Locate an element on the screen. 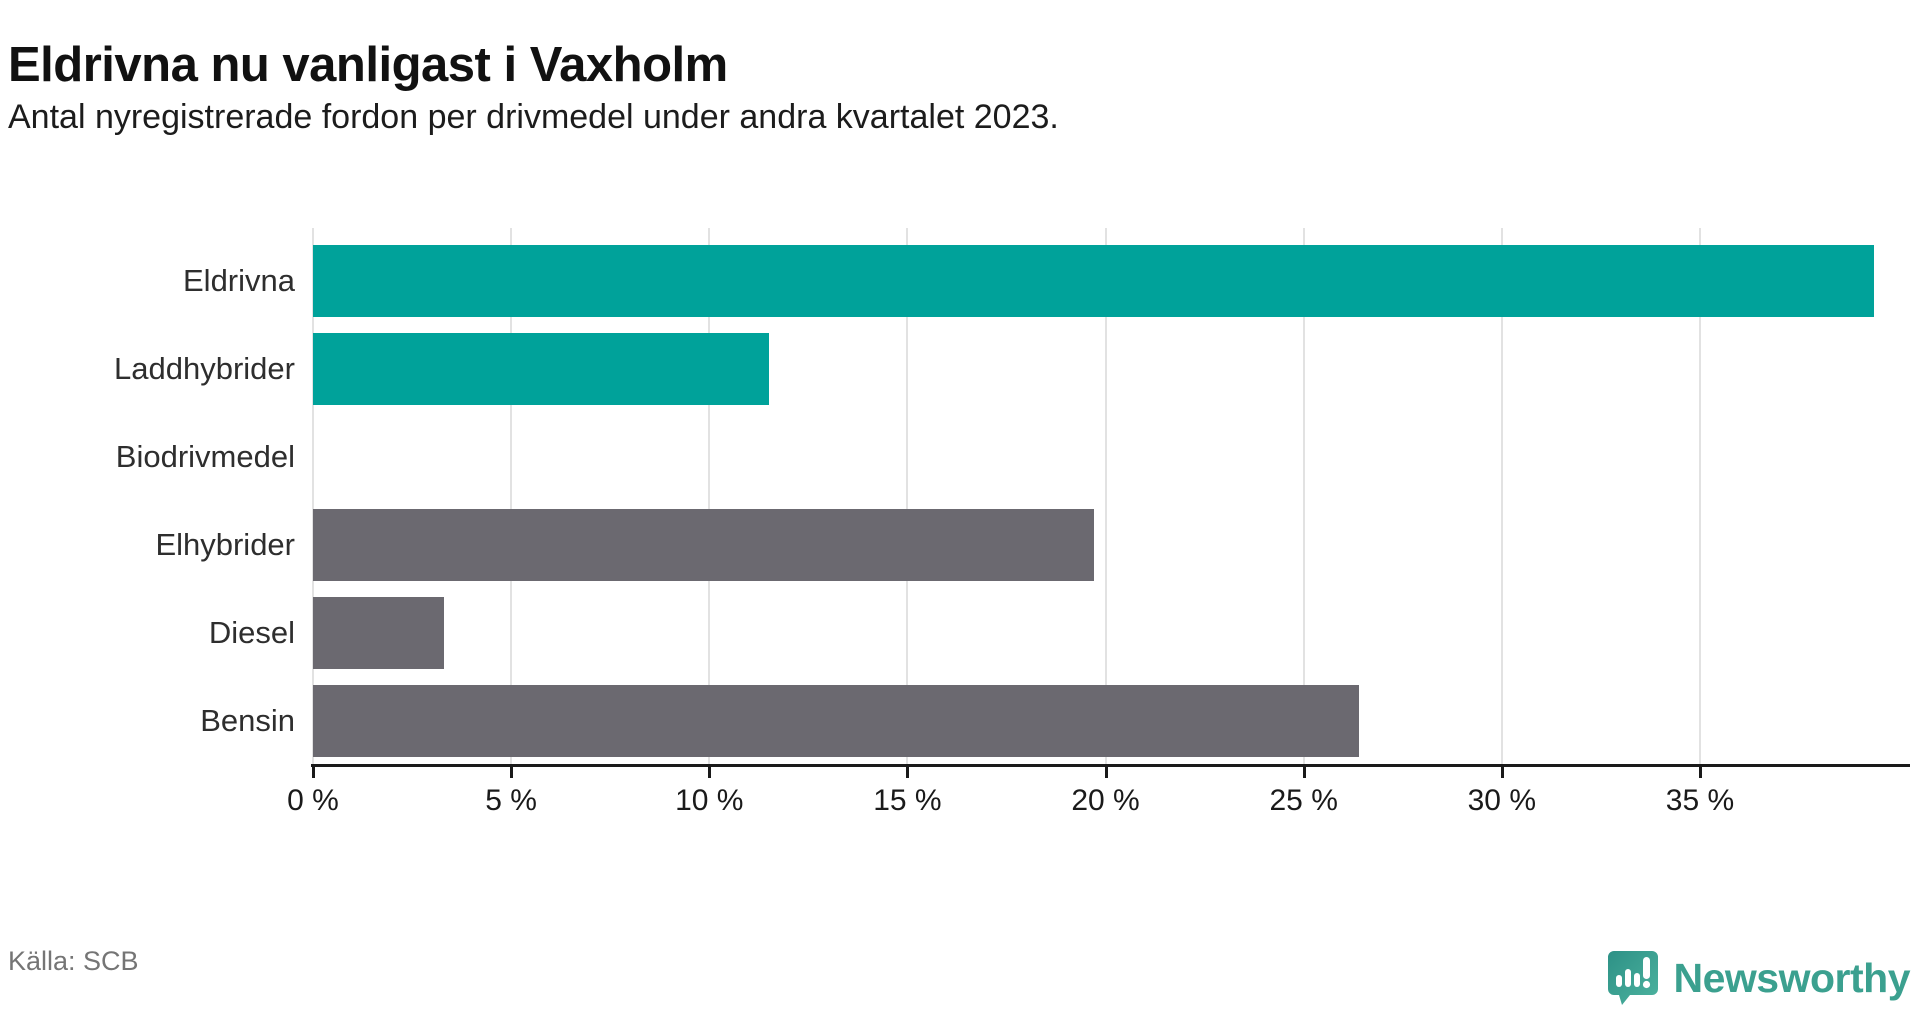 This screenshot has width=1920, height=1010. source-note: Källa: SCB is located at coordinates (73, 961).